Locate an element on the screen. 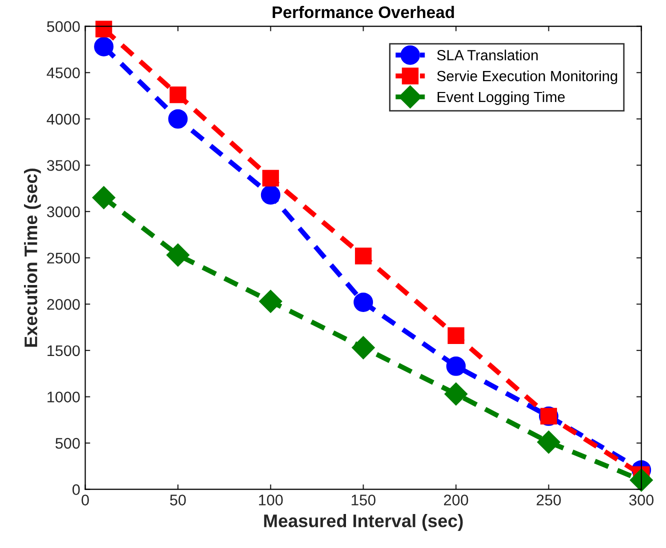  y-tick-label: 0 is located at coordinates (76, 490).